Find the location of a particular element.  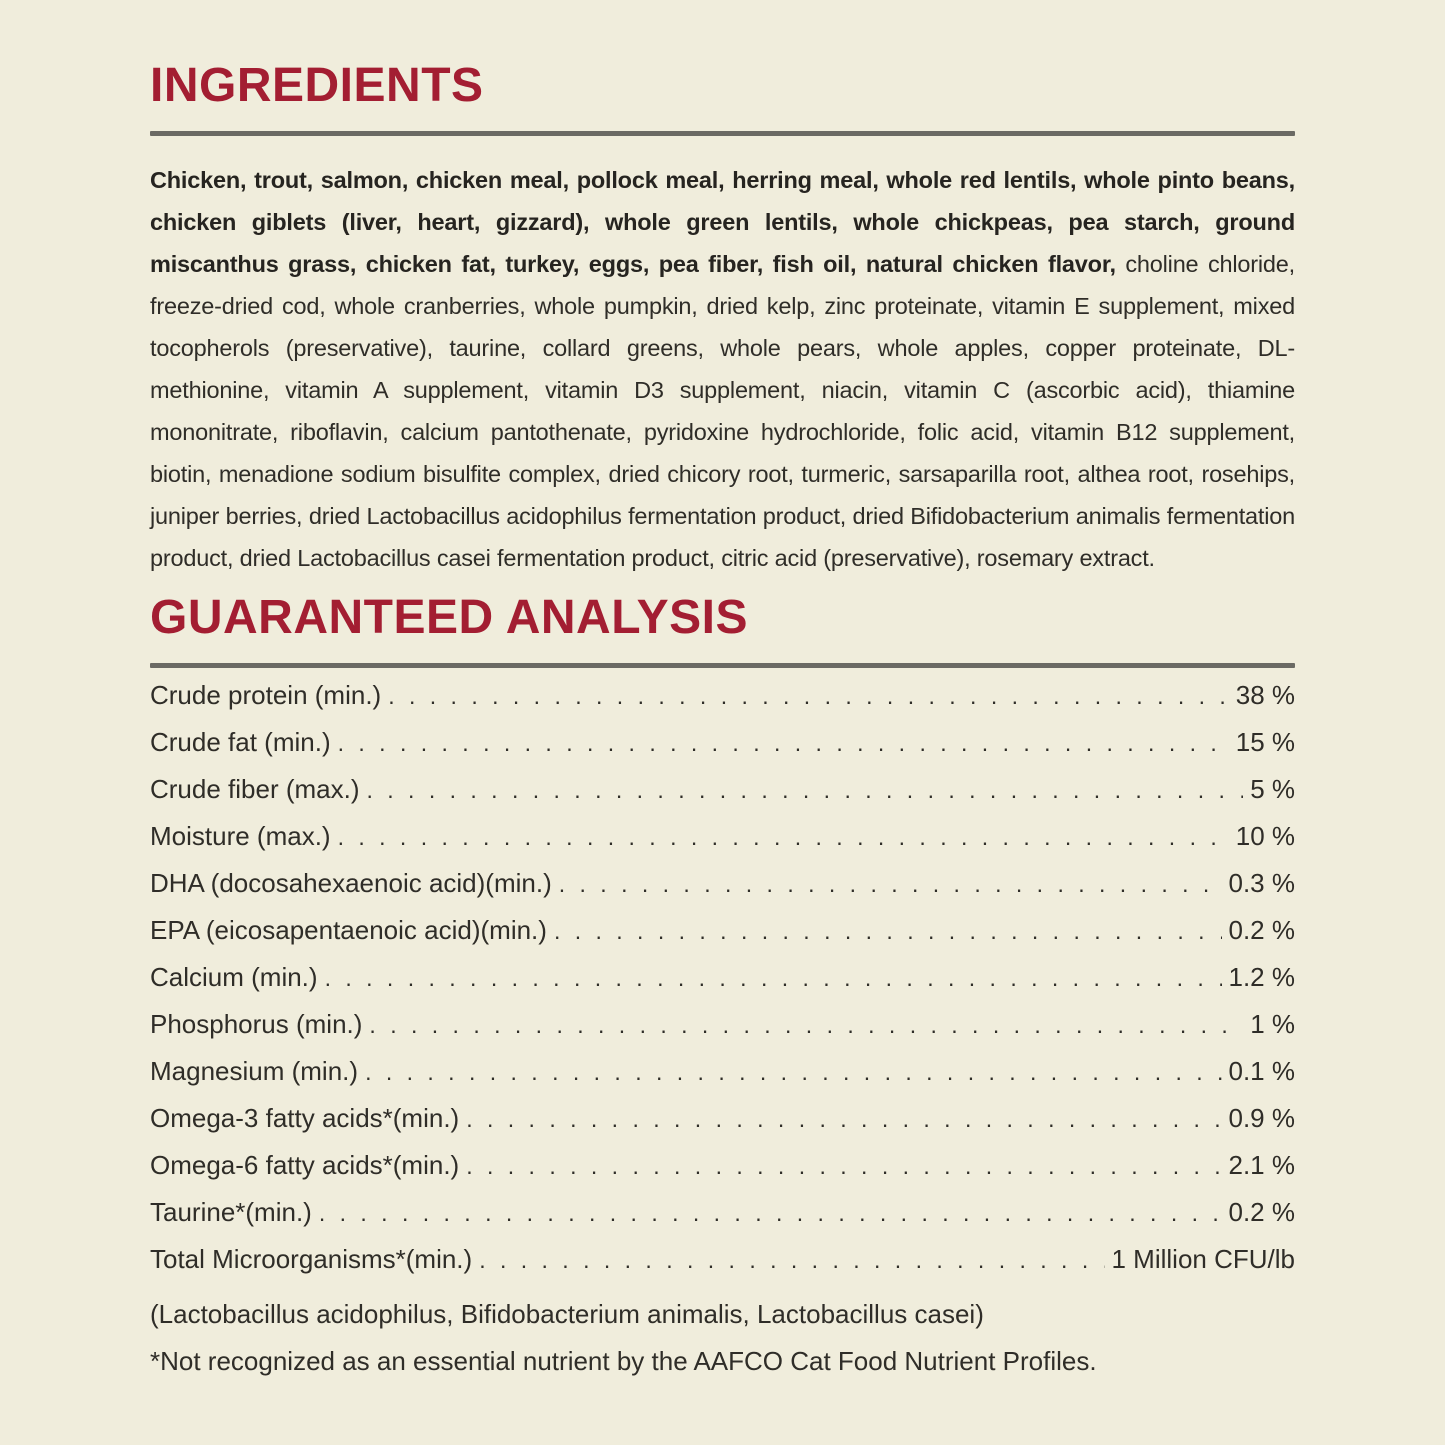

analysis-row-label: Omega-6 fatty acids*(min.) is located at coordinates (305, 1165).